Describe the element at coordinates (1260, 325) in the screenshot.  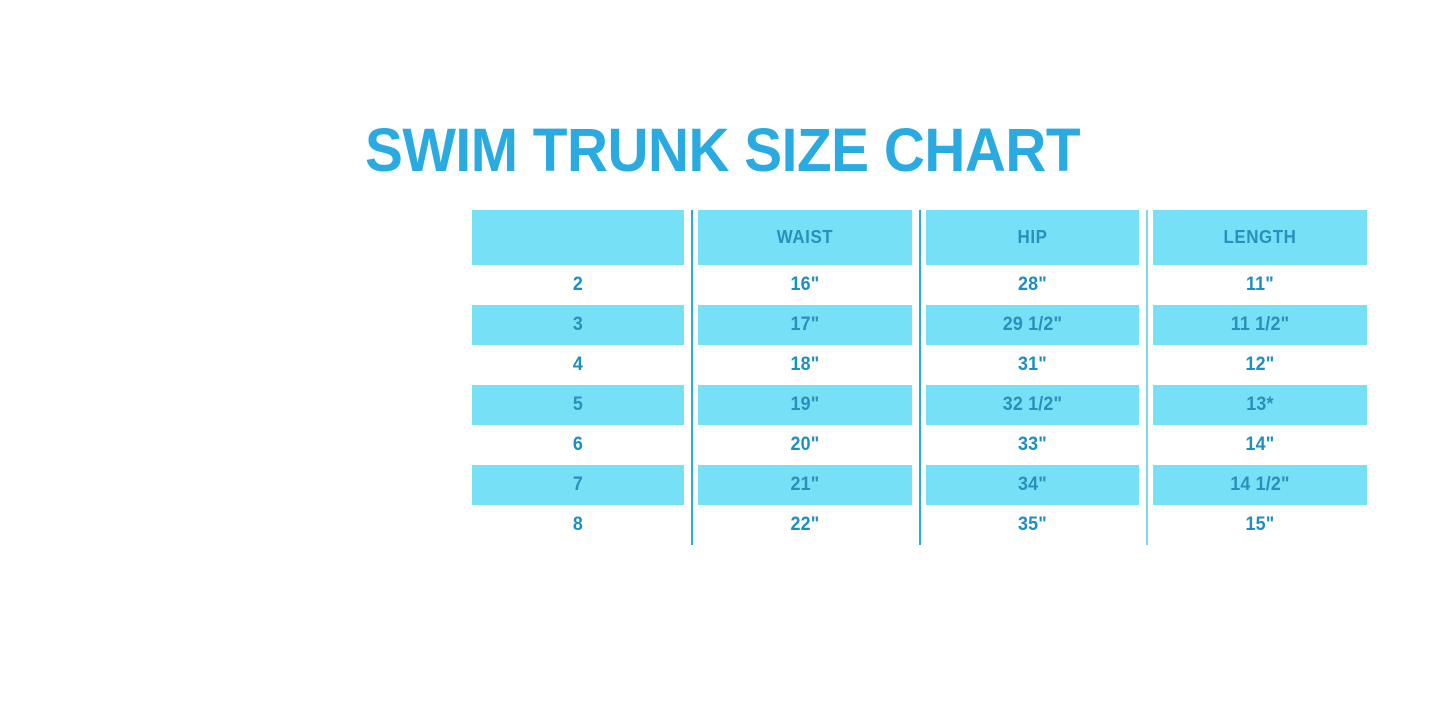
I see `cell-length: 11 1/2"` at that location.